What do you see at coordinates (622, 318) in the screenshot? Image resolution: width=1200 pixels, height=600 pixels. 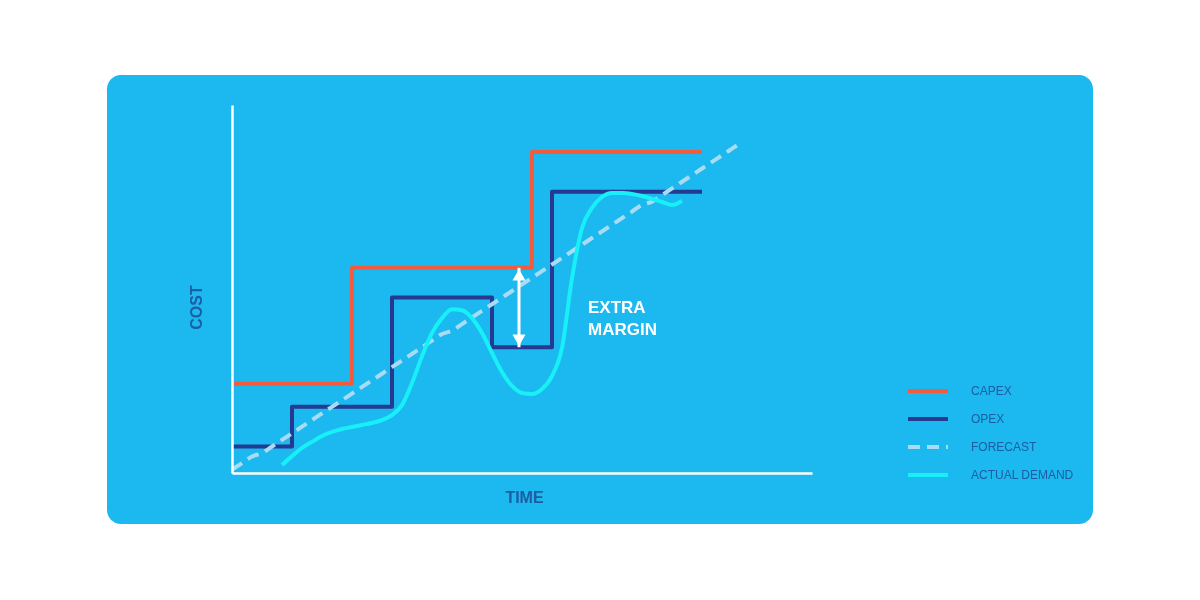 I see `annotation: EXTRA MARGIN` at bounding box center [622, 318].